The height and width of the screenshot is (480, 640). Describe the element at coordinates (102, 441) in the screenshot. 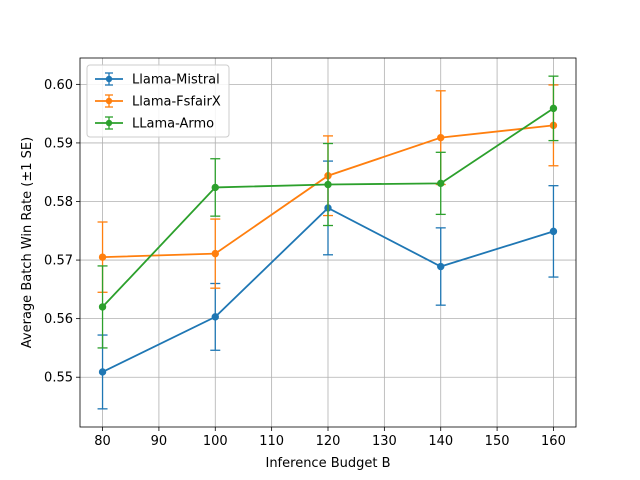

I see `x-tick-label: 80` at that location.